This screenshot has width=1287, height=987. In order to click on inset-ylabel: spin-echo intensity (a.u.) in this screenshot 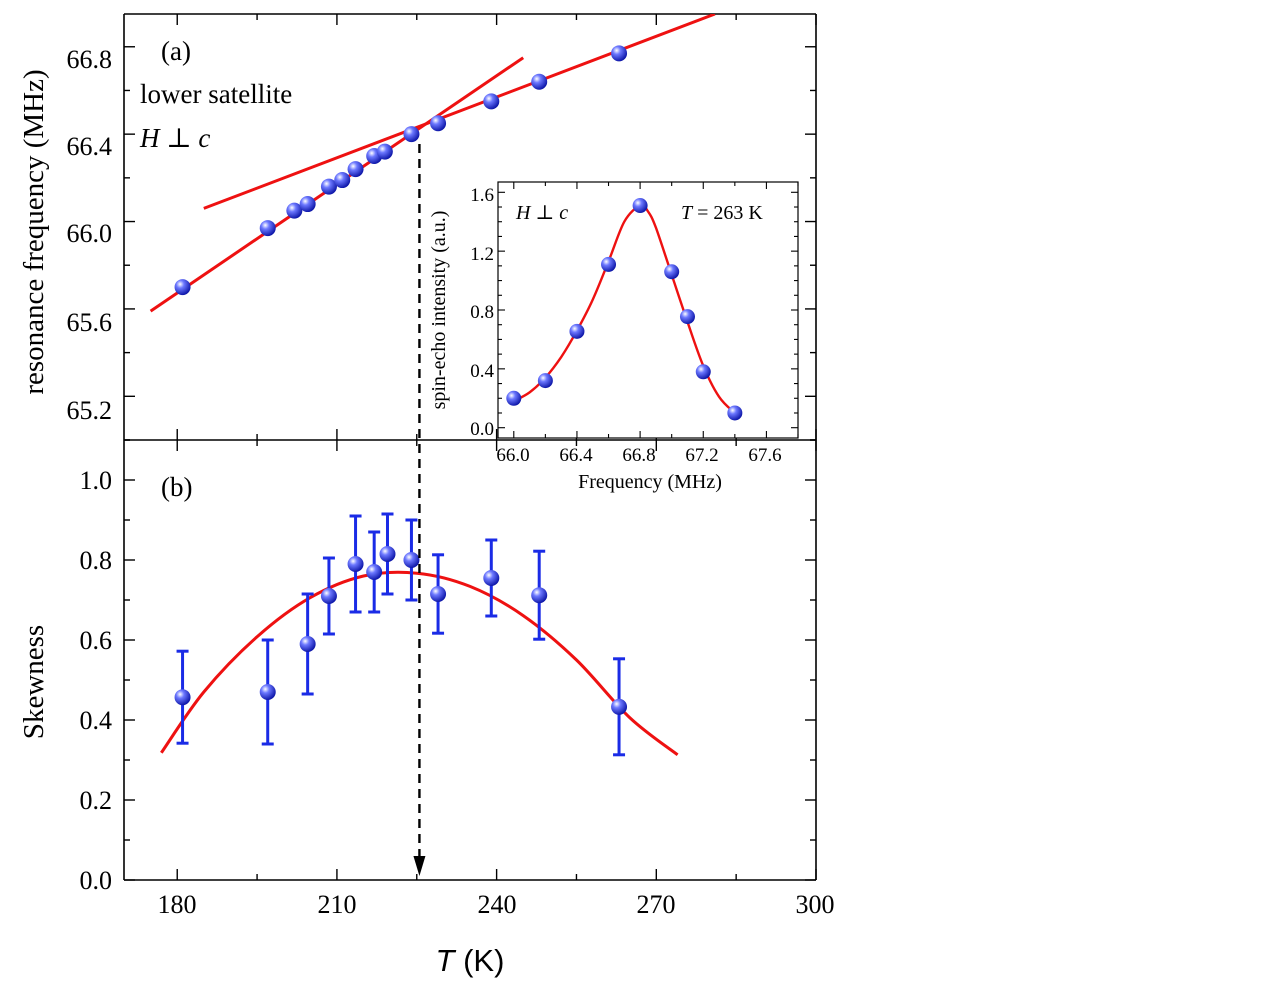, I will do `click(439, 310)`.